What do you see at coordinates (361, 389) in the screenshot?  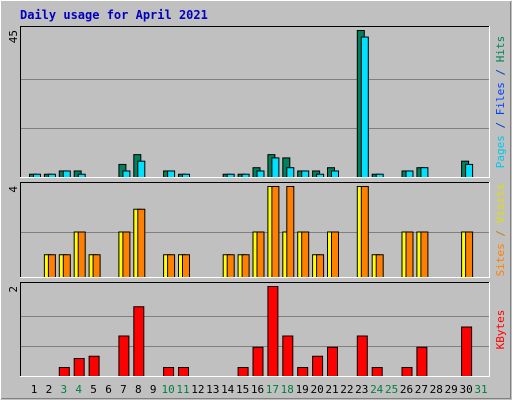 I see `x-tick-label: 23` at bounding box center [361, 389].